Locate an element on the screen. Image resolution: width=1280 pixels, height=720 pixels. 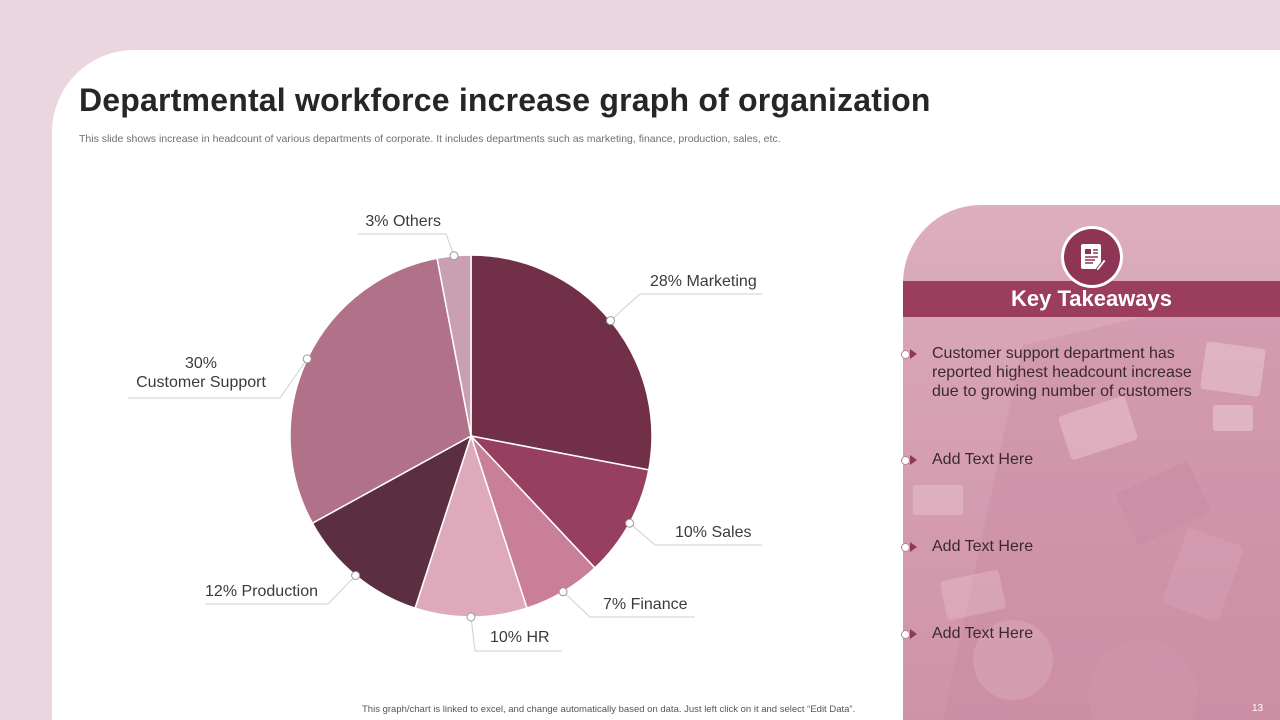
leader-line-sales is located at coordinates (695, 534).